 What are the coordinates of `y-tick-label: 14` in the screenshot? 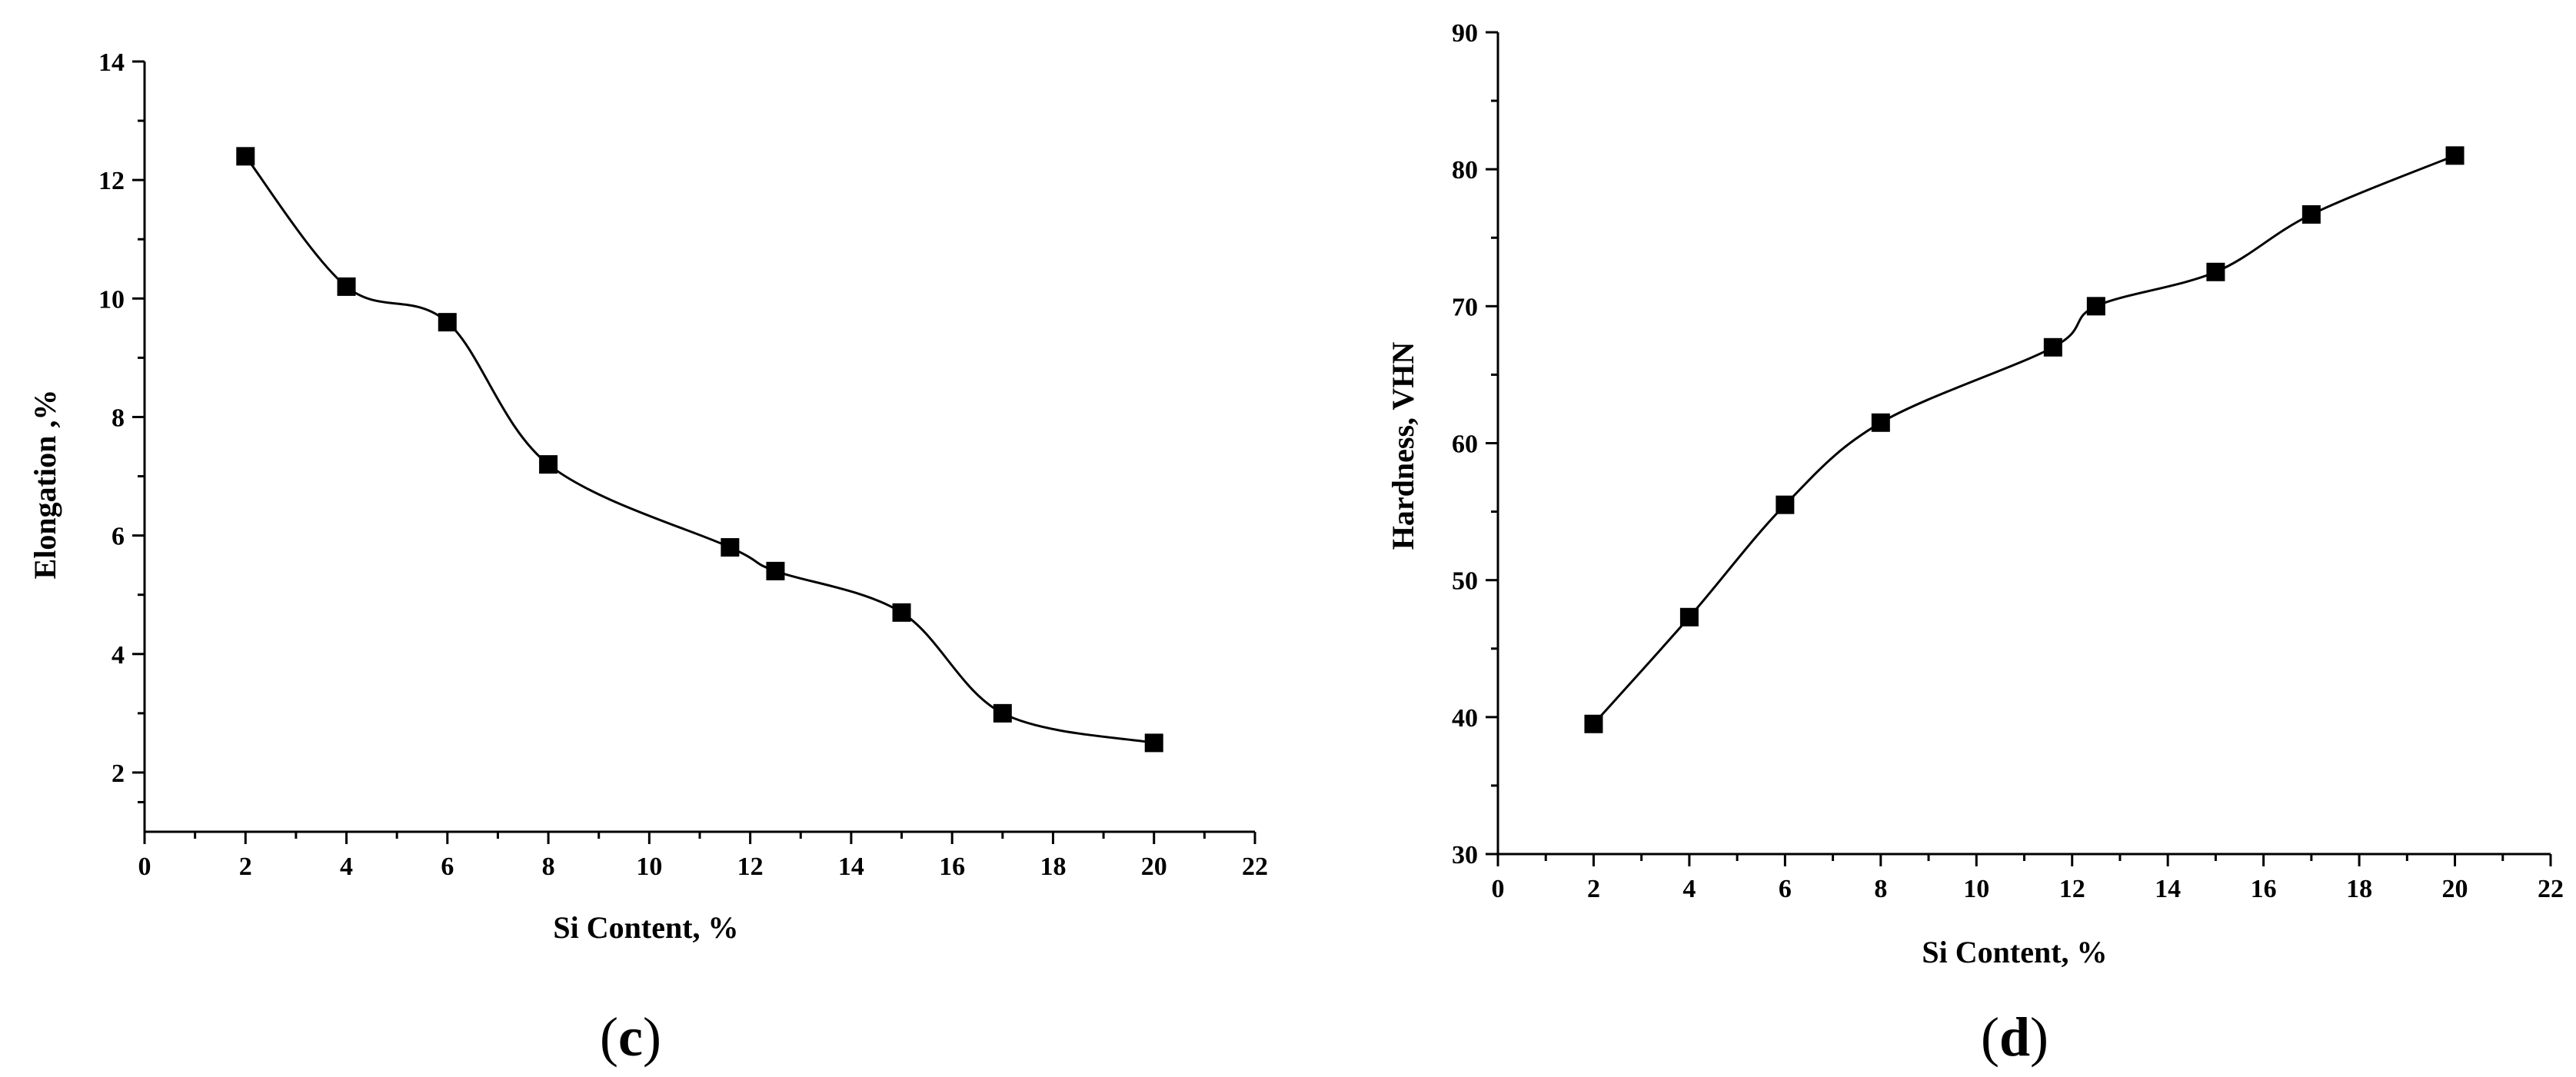 It's located at (111, 62).